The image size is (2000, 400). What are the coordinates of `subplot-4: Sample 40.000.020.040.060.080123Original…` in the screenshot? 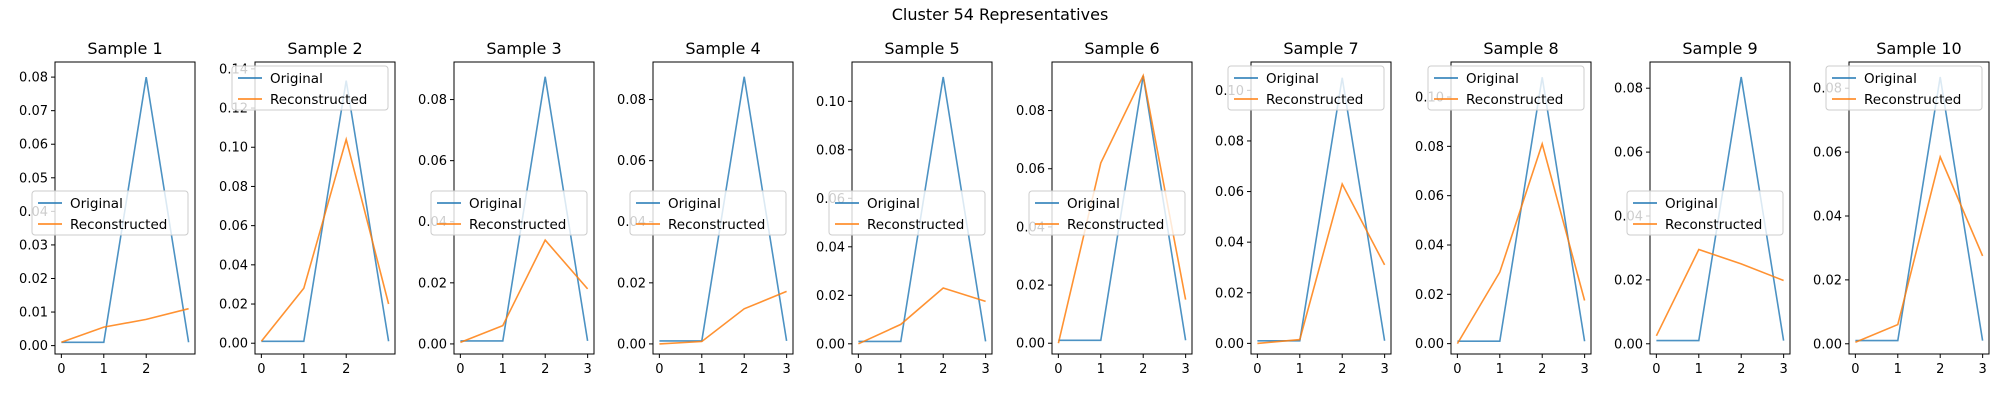 It's located at (705, 208).